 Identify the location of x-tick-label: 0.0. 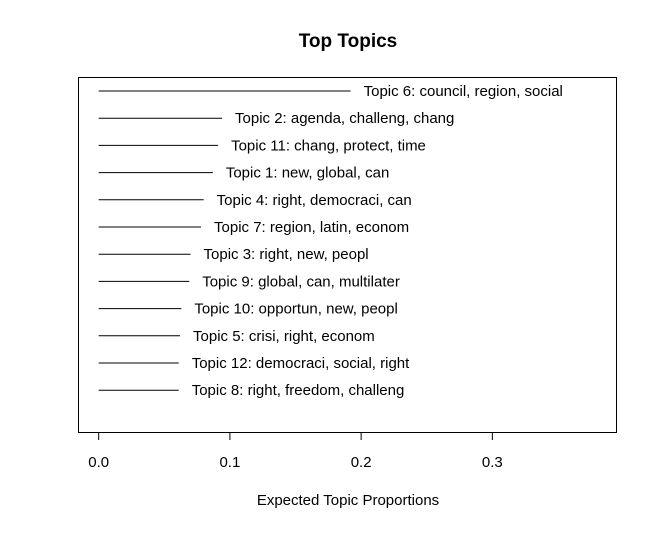
(98, 462).